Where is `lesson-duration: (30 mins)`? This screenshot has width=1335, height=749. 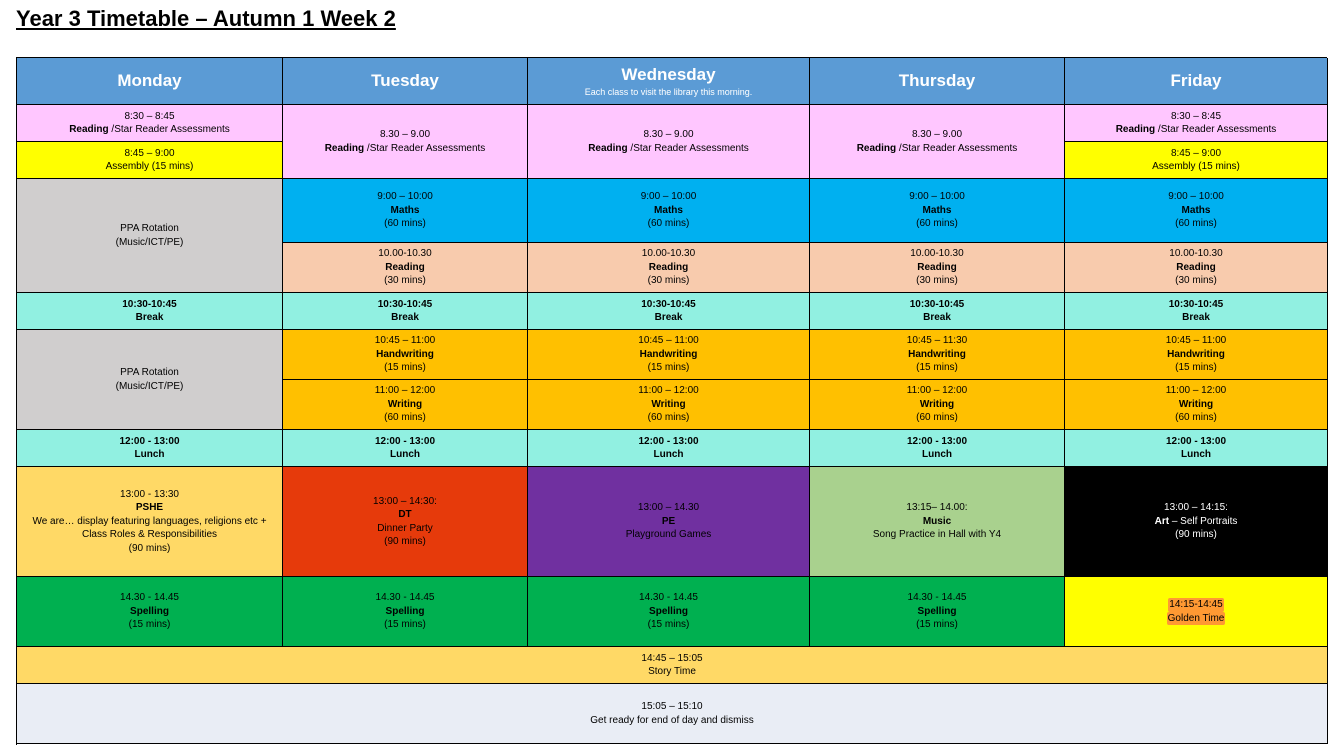 lesson-duration: (30 mins) is located at coordinates (668, 281).